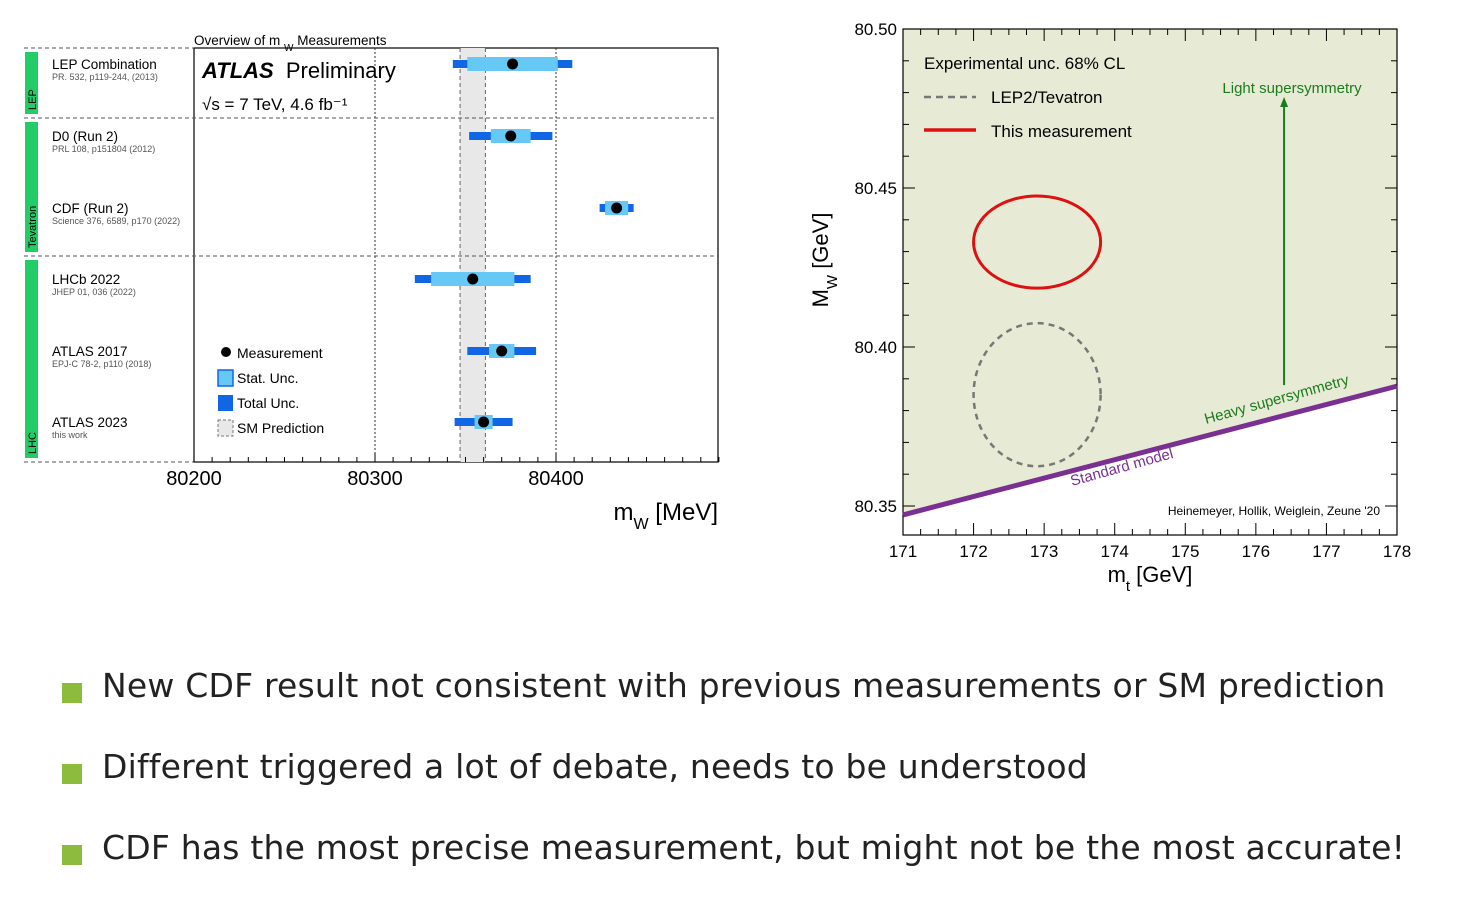  I want to click on measurement-reference: Science 376, 6589, p170 (2022), so click(116, 221).